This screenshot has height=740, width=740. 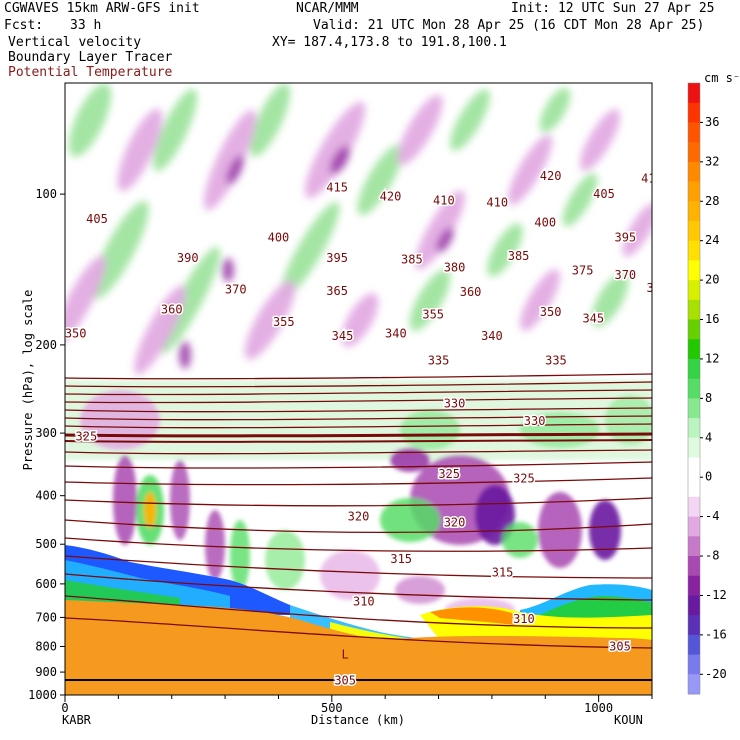 I want to click on colorbar-label: -4, so click(x=712, y=516).